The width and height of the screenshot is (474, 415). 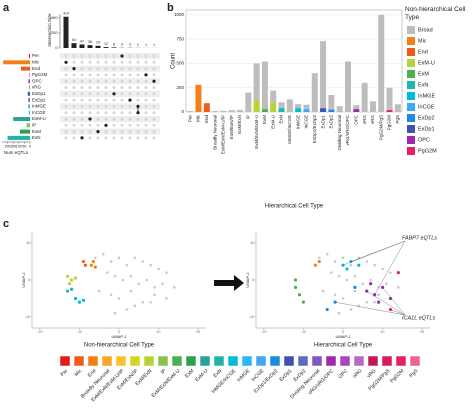 I want to click on set-size-bar, so click(x=29, y=56).